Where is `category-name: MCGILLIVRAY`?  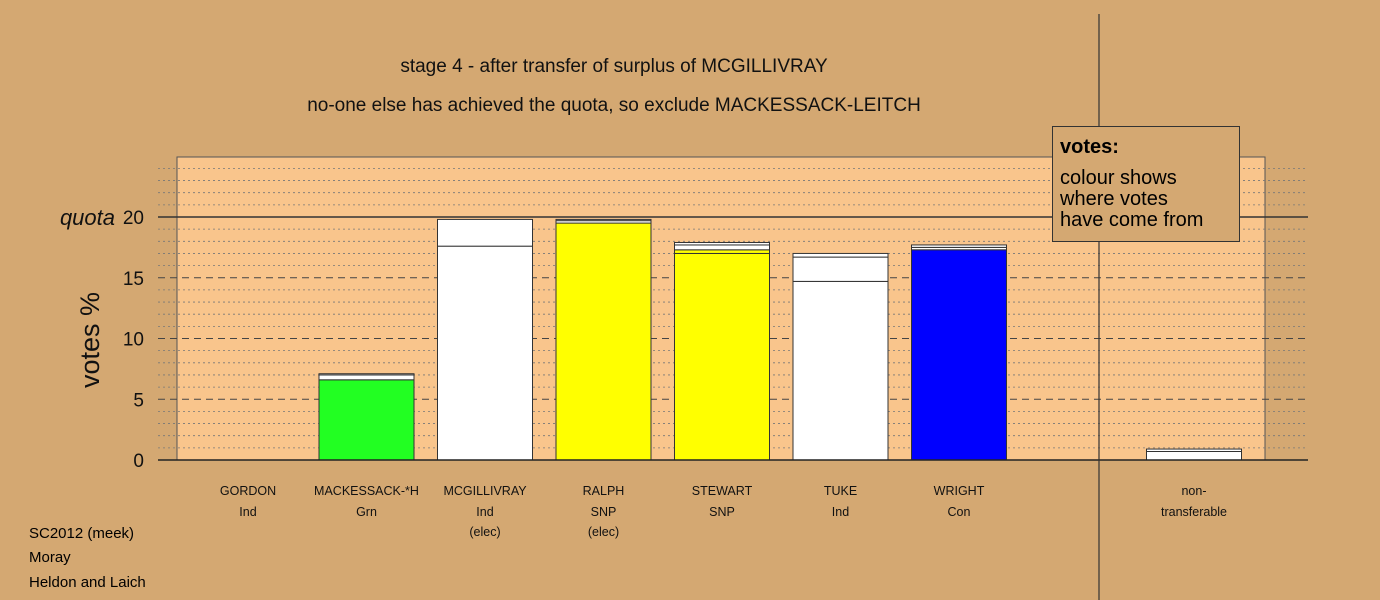
category-name: MCGILLIVRAY is located at coordinates (485, 491).